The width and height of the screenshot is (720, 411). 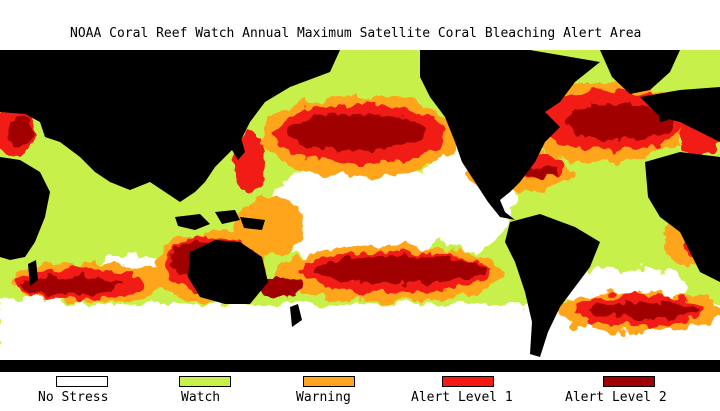 What do you see at coordinates (205, 381) in the screenshot?
I see `legend-swatch-watch` at bounding box center [205, 381].